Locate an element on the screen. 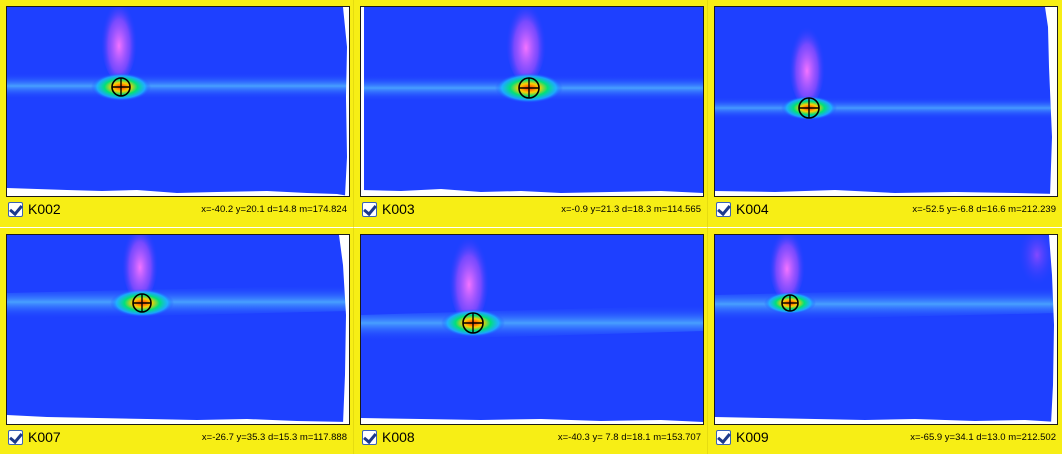 The height and width of the screenshot is (454, 1062). tile-stats: x=-65.9 y=34.1 d=13.0 m=212.502 is located at coordinates (983, 437).